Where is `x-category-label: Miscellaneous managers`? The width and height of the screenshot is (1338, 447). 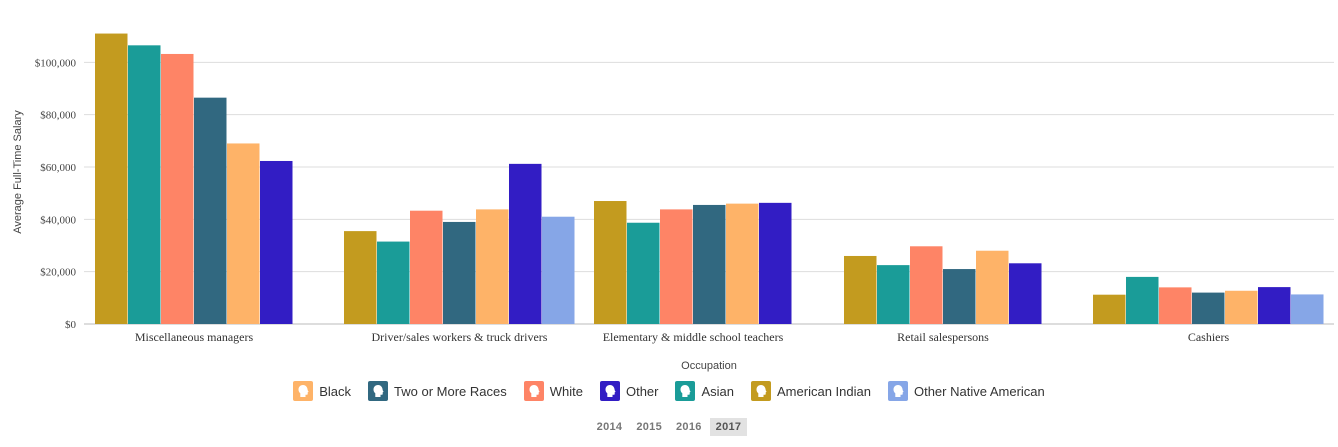 x-category-label: Miscellaneous managers is located at coordinates (194, 337).